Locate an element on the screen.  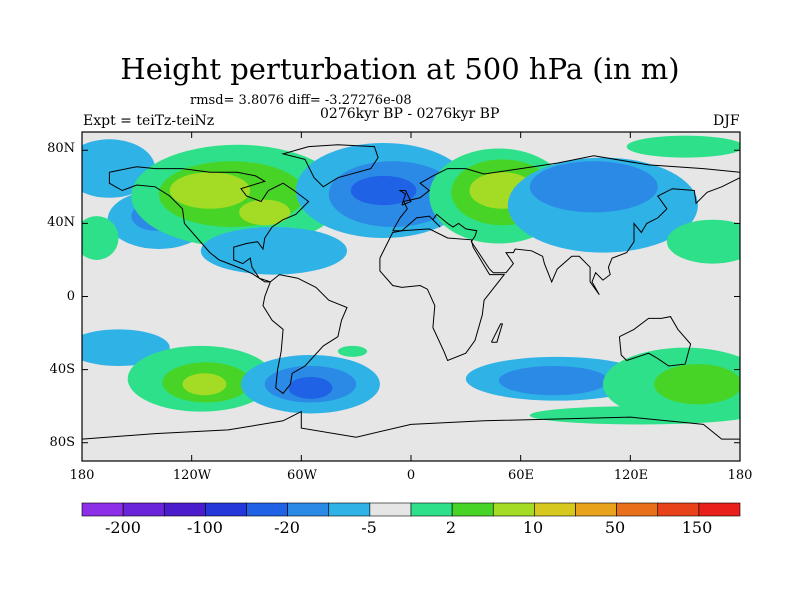
x-tick-label: 60E is located at coordinates (521, 475).